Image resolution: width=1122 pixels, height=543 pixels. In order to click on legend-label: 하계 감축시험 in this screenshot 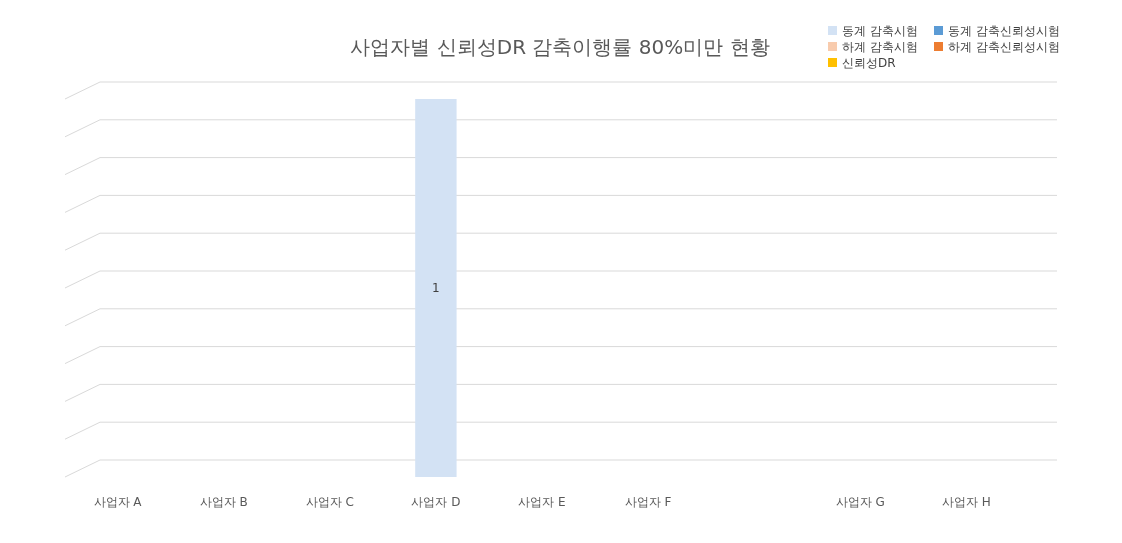, I will do `click(880, 46)`.